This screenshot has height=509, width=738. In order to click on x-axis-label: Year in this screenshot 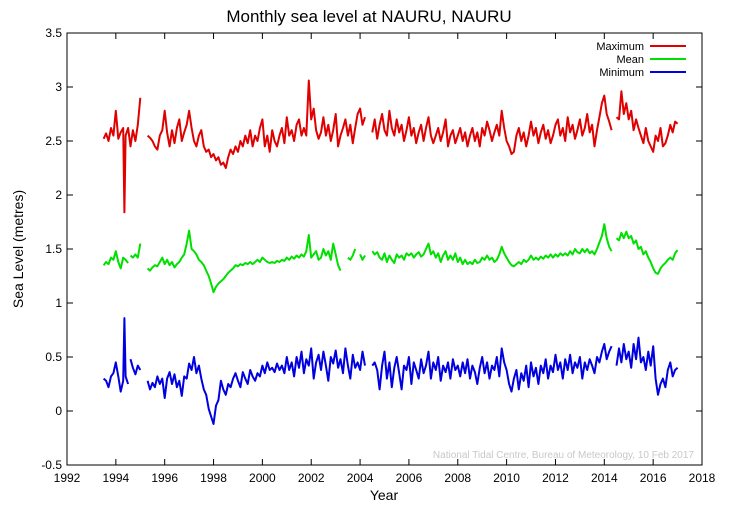, I will do `click(384, 495)`.